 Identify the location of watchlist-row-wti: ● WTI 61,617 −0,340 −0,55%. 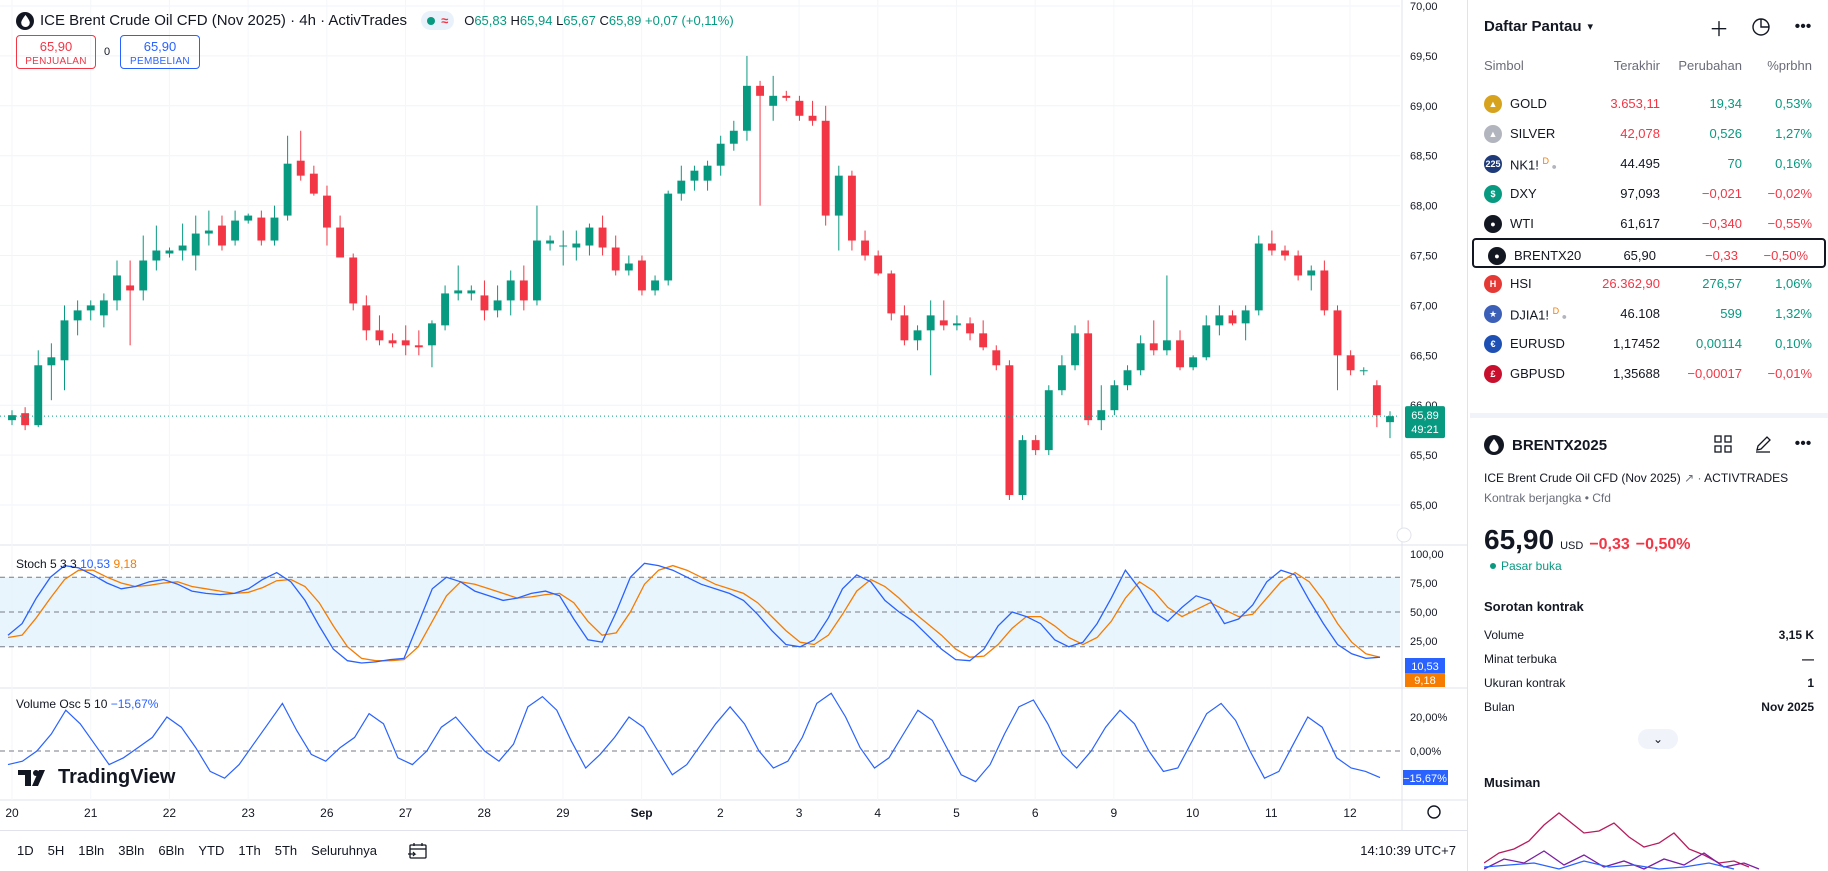
(1649, 223).